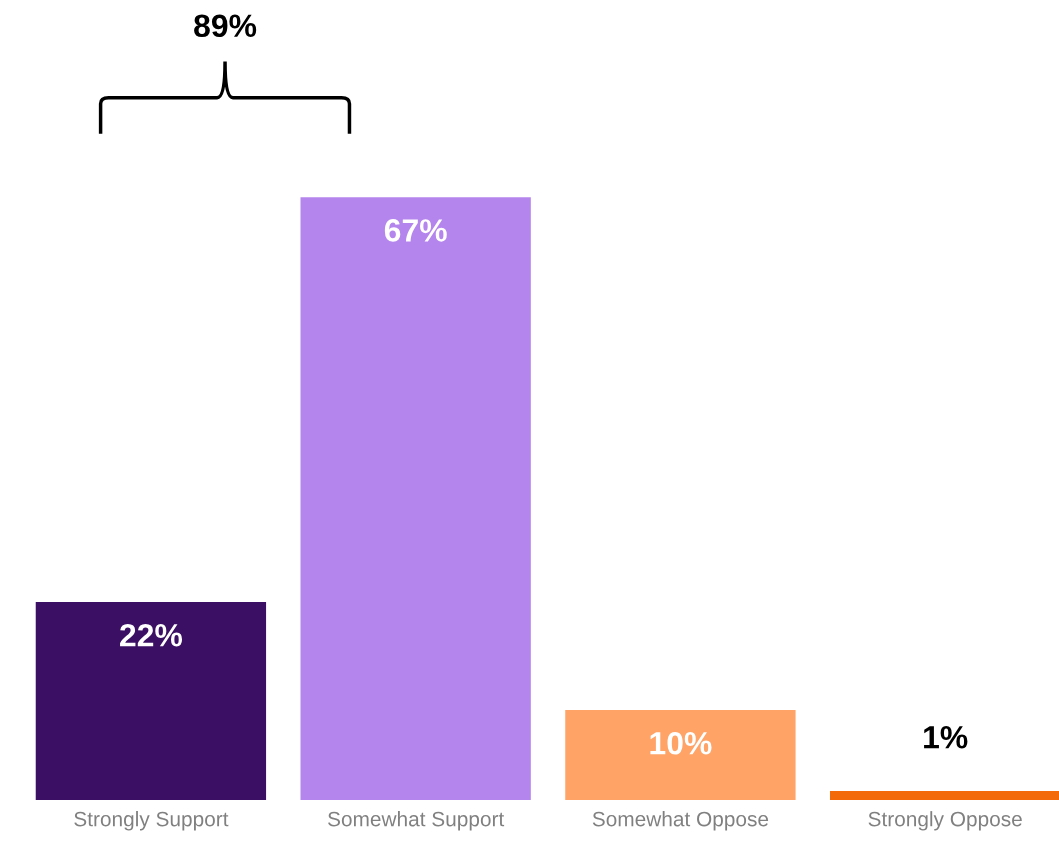 This screenshot has height=850, width=1059. I want to click on x-tick-label: Strongly Oppose, so click(945, 821).